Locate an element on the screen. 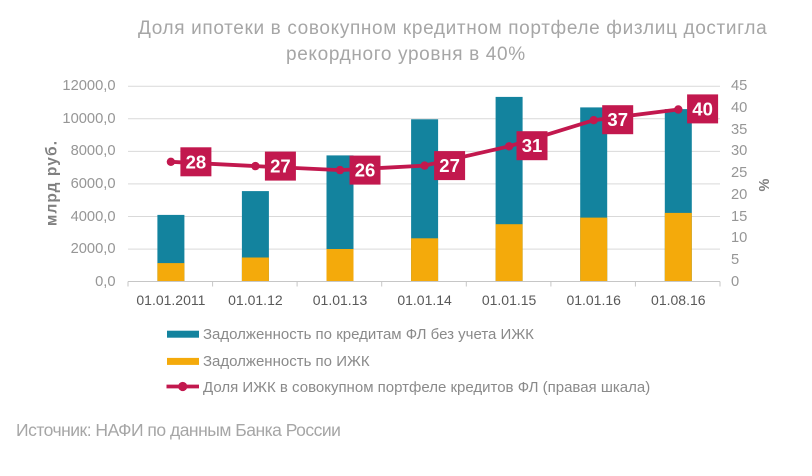 The height and width of the screenshot is (476, 812). svg-text: 26 is located at coordinates (365, 170).